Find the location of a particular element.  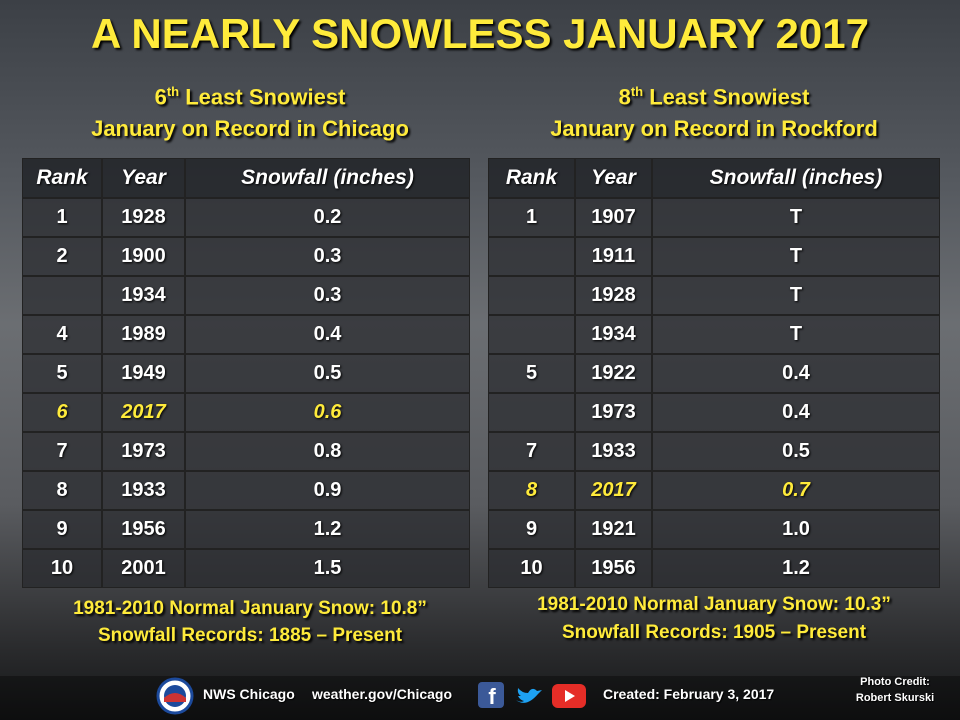

table-cell: 0.9 is located at coordinates (327, 490).